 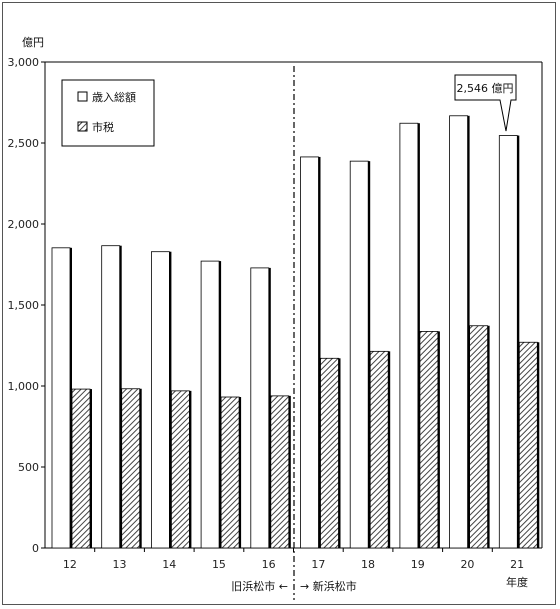 I want to click on callout: 2,546 億円, so click(x=485, y=103).